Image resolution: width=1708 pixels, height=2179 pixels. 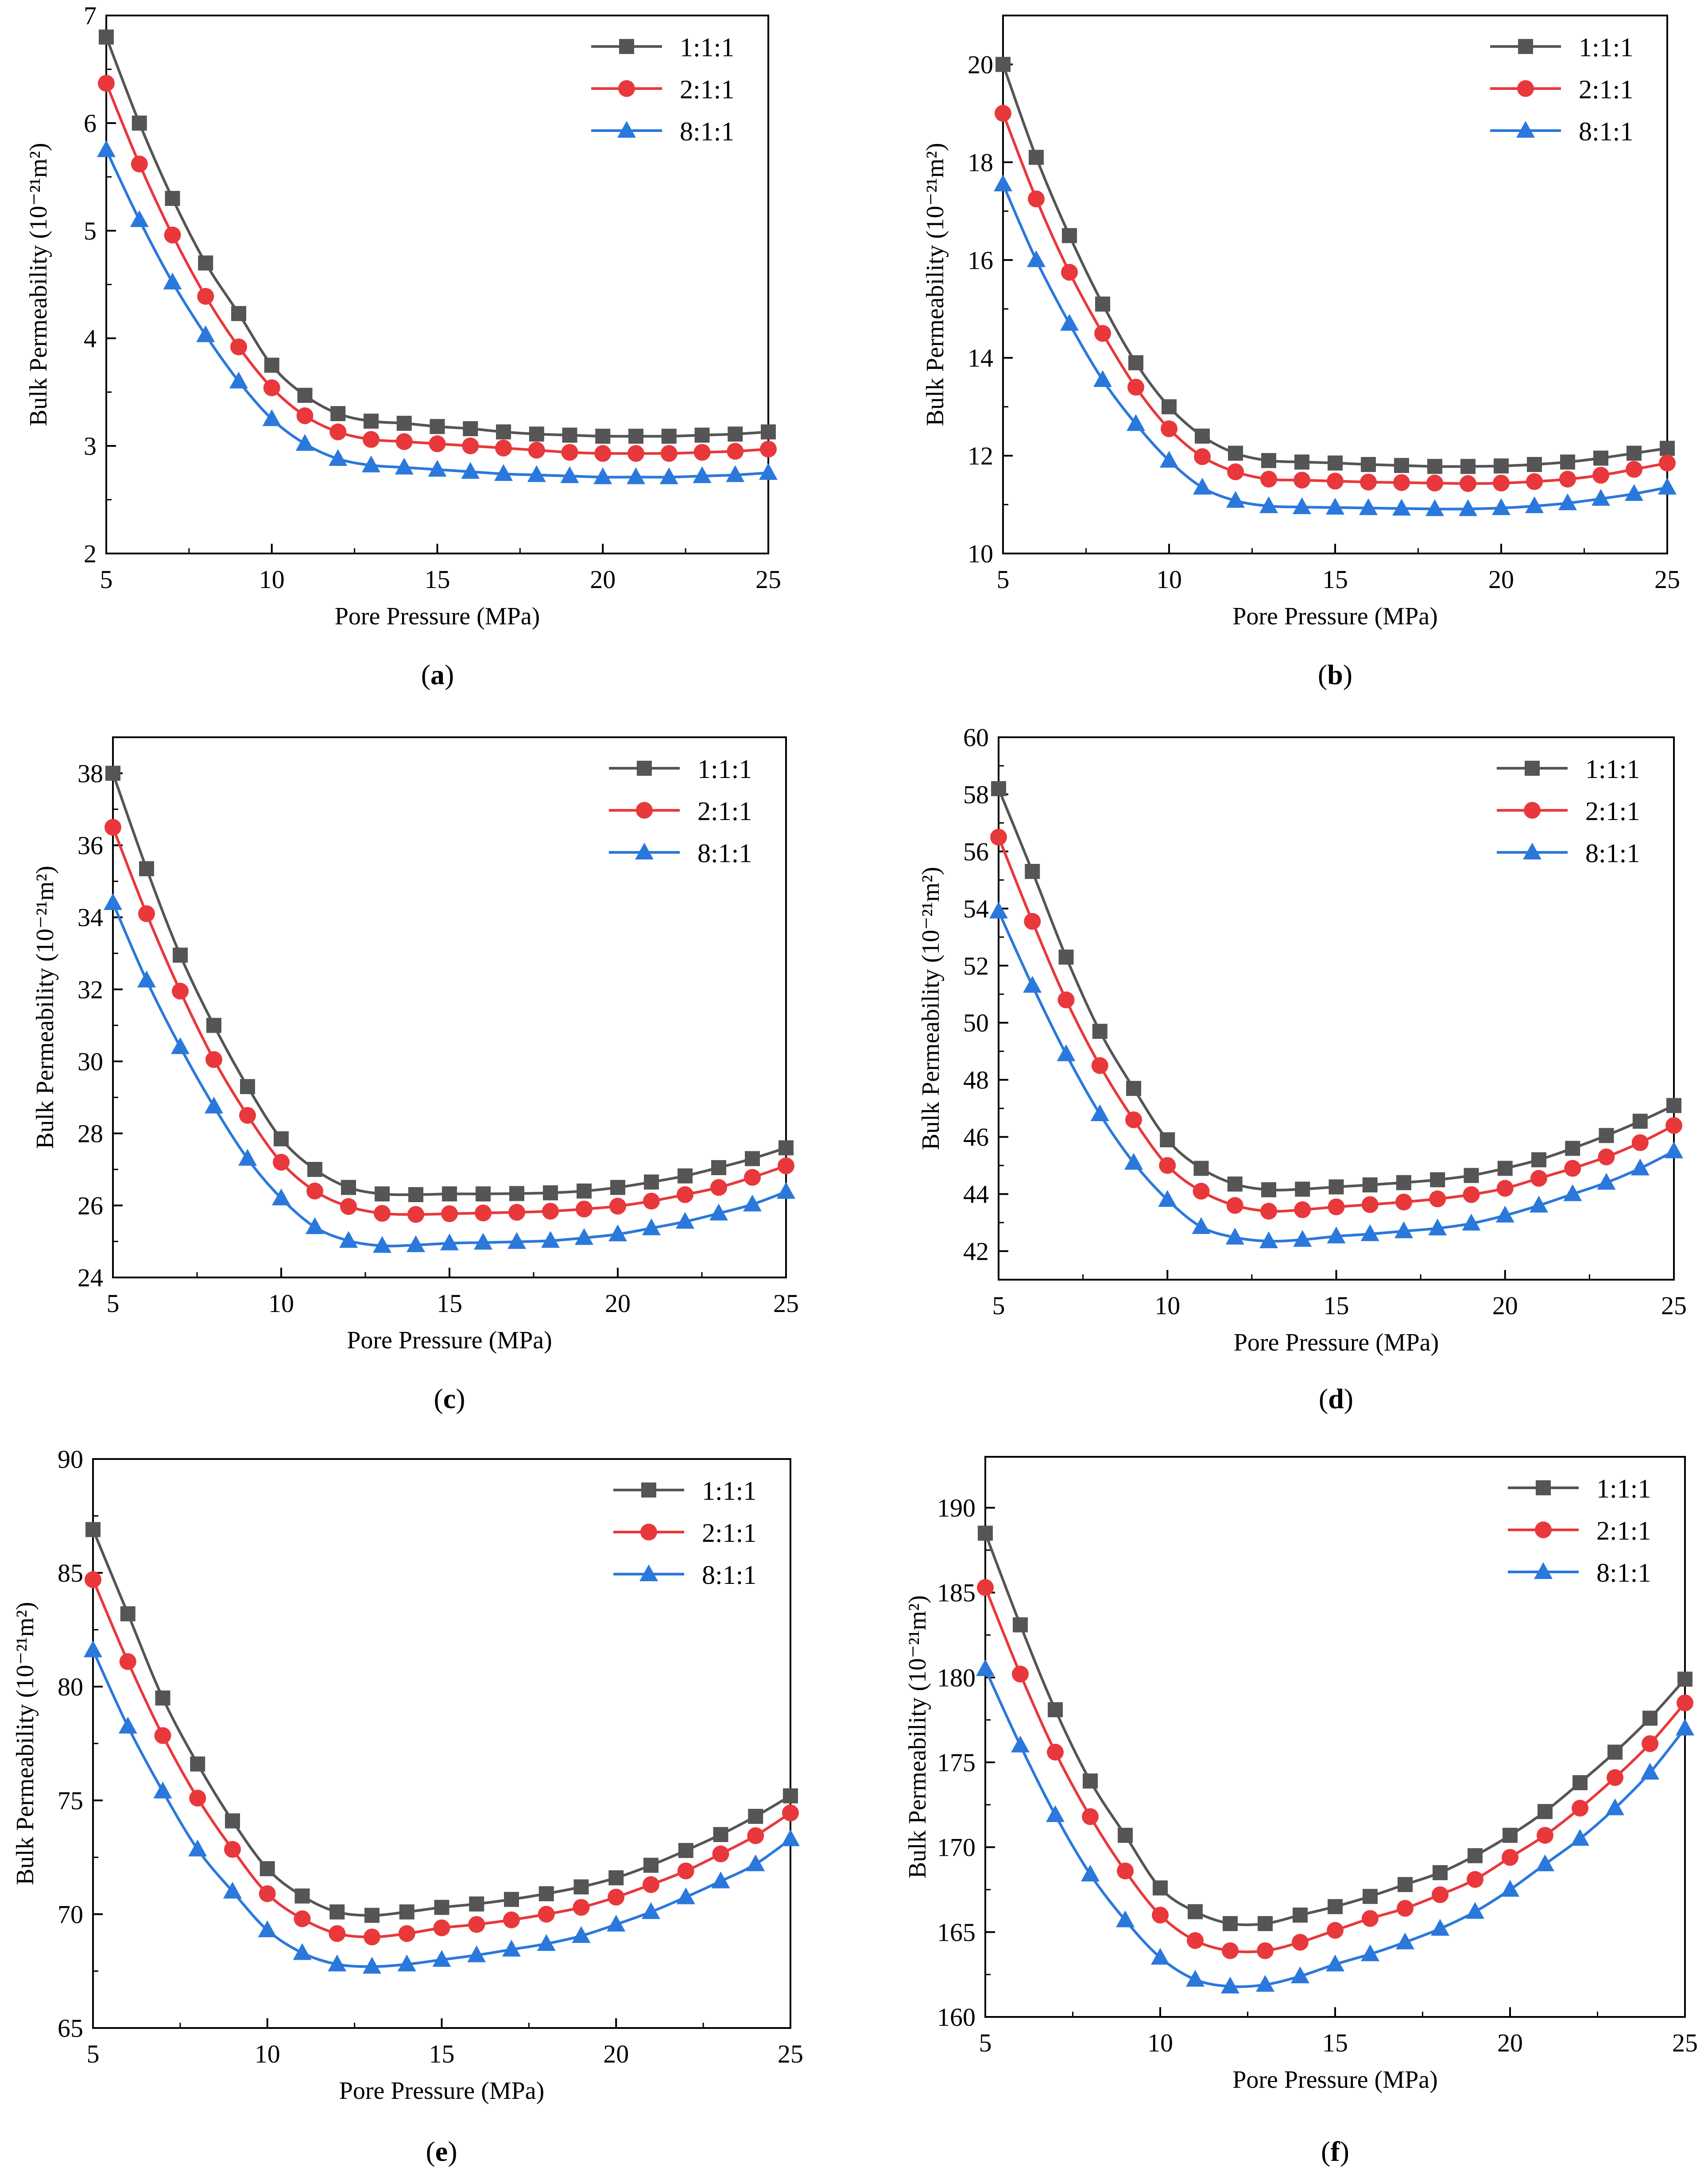 What do you see at coordinates (985, 2042) in the screenshot?
I see `x-tick-label: 5` at bounding box center [985, 2042].